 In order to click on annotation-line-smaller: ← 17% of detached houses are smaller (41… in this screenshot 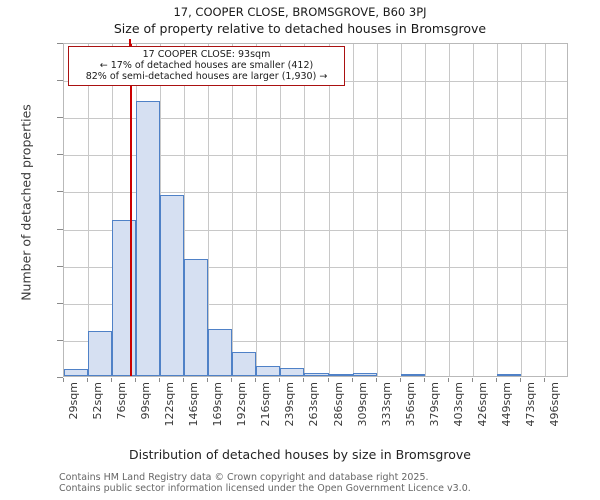, I will do `click(206, 65)`.